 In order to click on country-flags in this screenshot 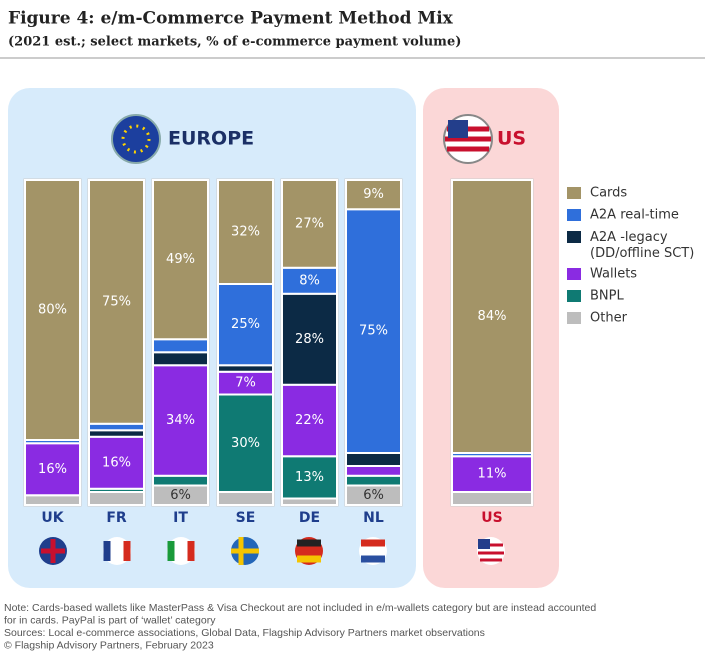, I will do `click(272, 551)`.